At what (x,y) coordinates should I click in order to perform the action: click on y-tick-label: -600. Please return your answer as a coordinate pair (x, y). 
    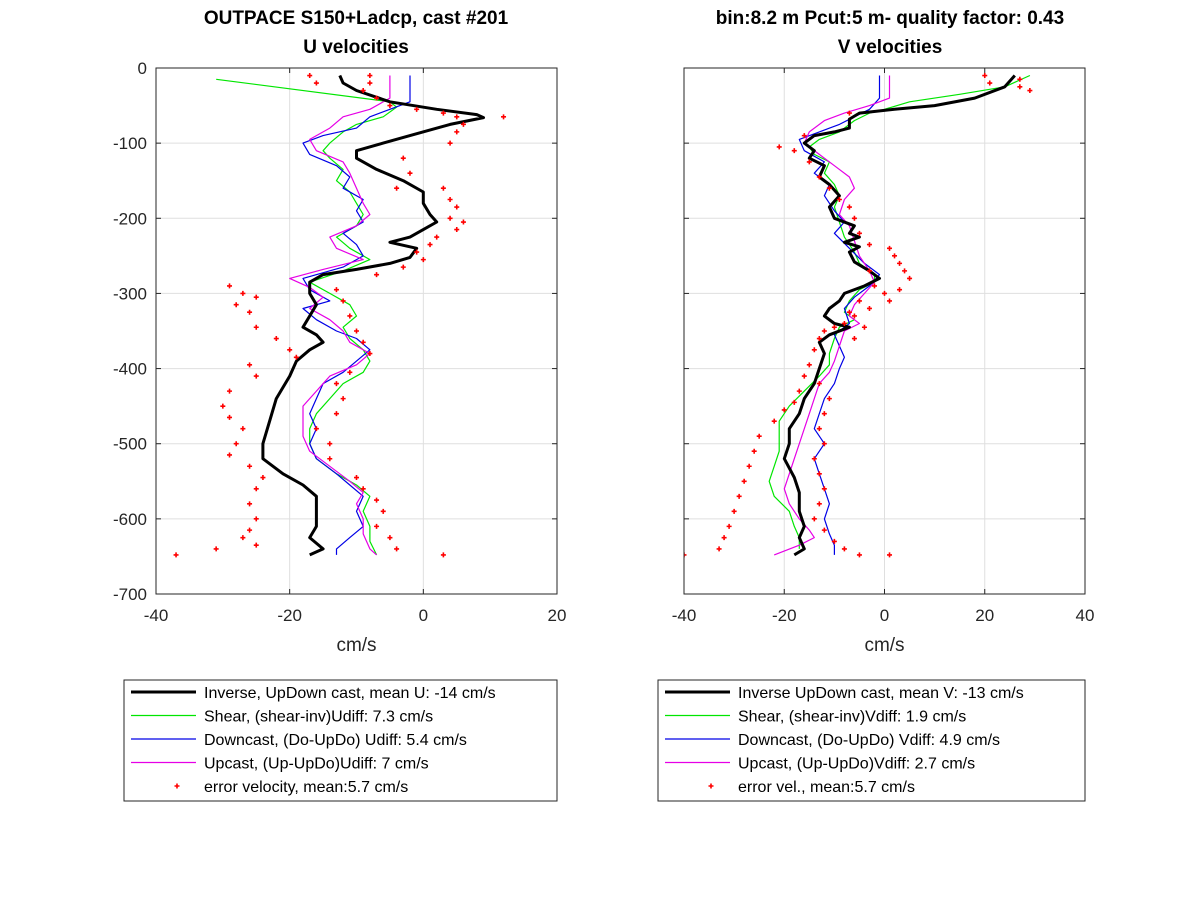
    Looking at the image, I should click on (130, 519).